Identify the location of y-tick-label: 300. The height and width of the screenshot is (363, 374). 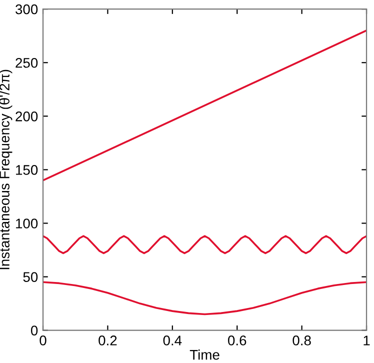
(27, 9).